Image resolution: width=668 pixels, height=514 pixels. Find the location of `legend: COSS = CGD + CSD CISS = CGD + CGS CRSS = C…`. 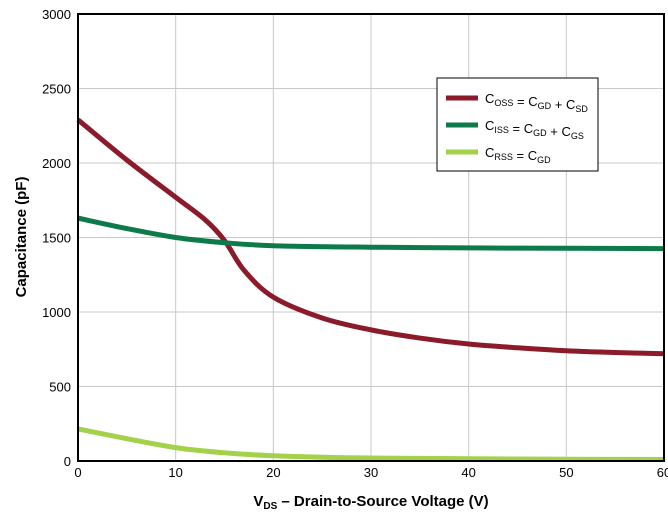

legend: COSS = CGD + CSD CISS = CGD + CGS CRSS = C… is located at coordinates (517, 124).